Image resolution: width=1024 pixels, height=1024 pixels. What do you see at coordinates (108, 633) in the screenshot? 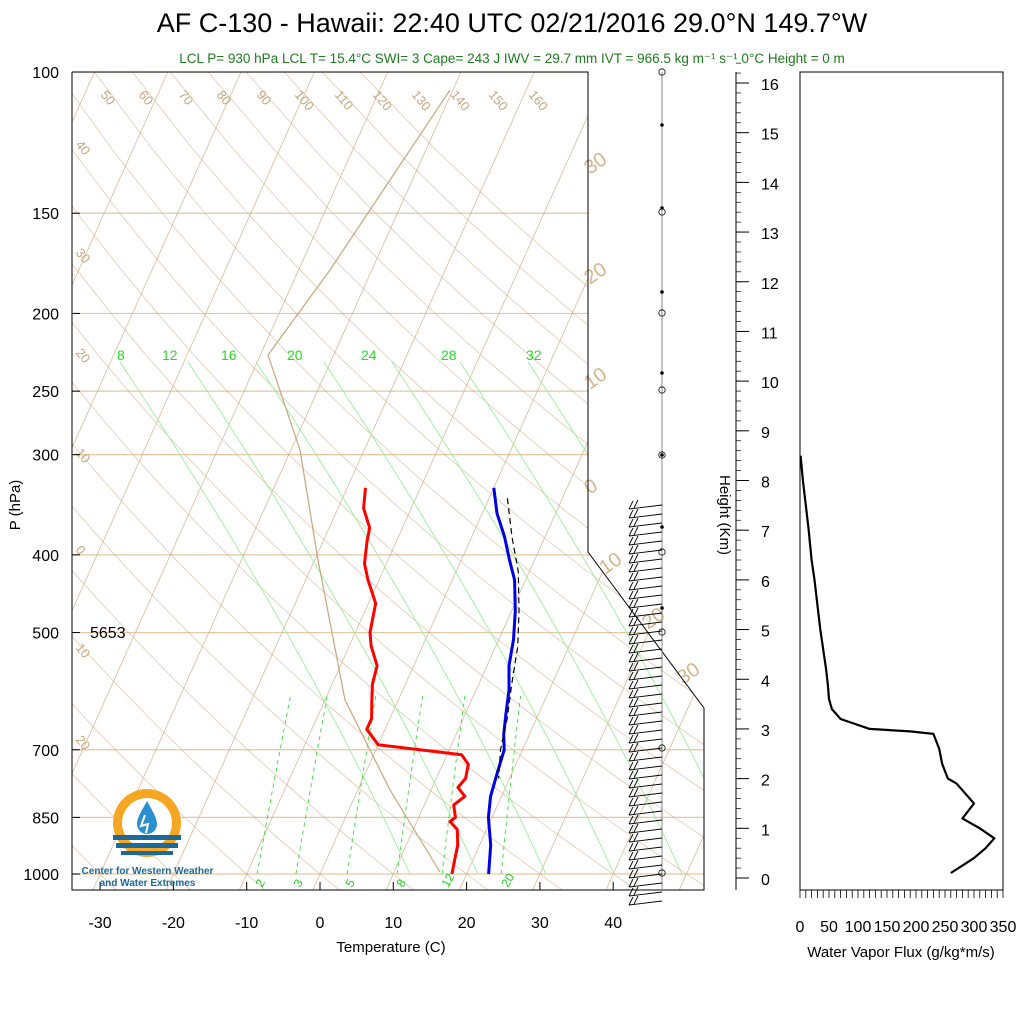
I see `height-annotation-500: 5653` at bounding box center [108, 633].